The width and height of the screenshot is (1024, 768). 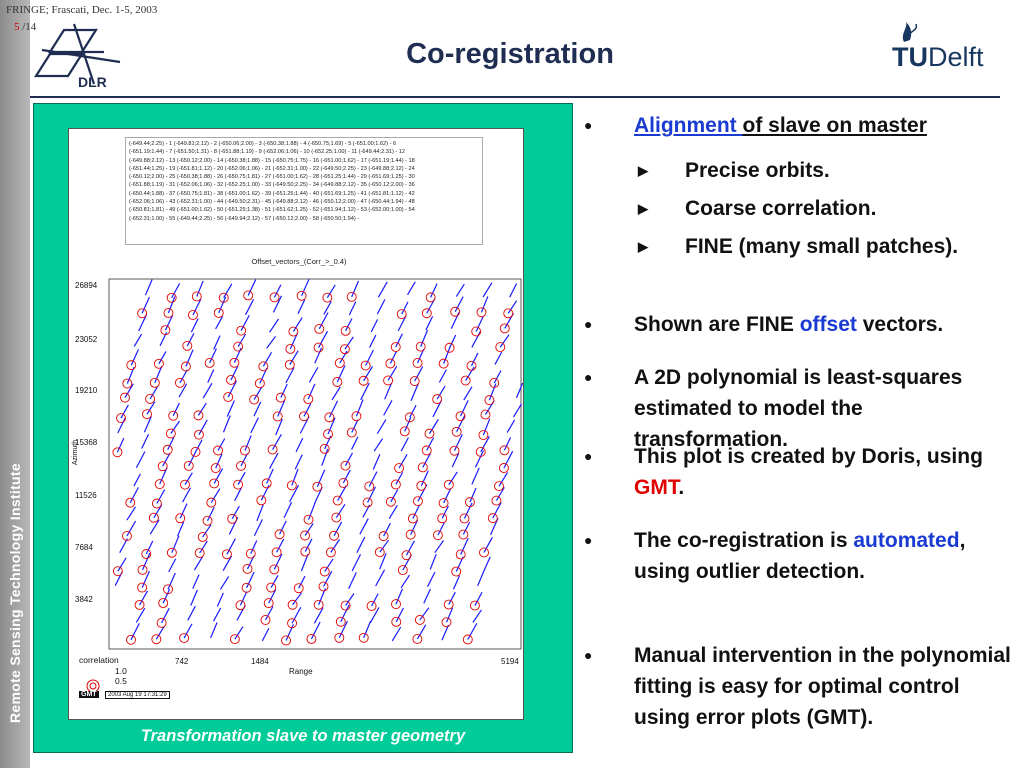 I want to click on bullet-text: Shown are FINE, so click(x=717, y=324).